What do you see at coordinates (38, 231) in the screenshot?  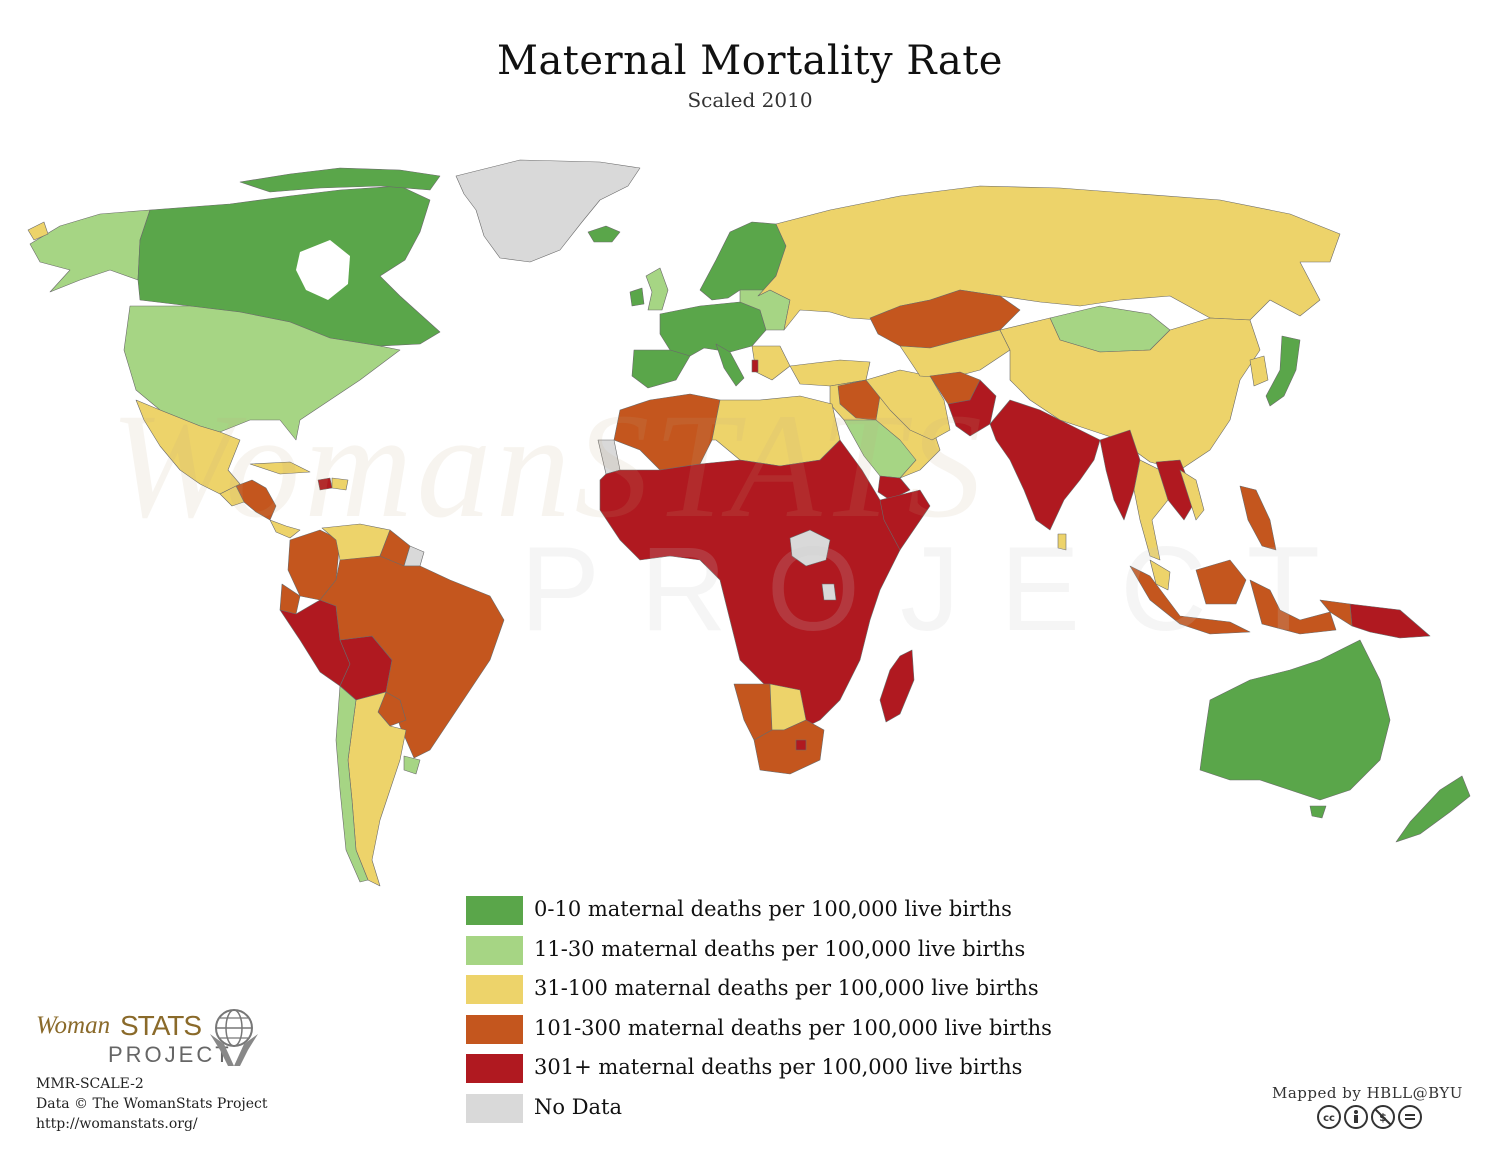 I see `region-alaska-tip` at bounding box center [38, 231].